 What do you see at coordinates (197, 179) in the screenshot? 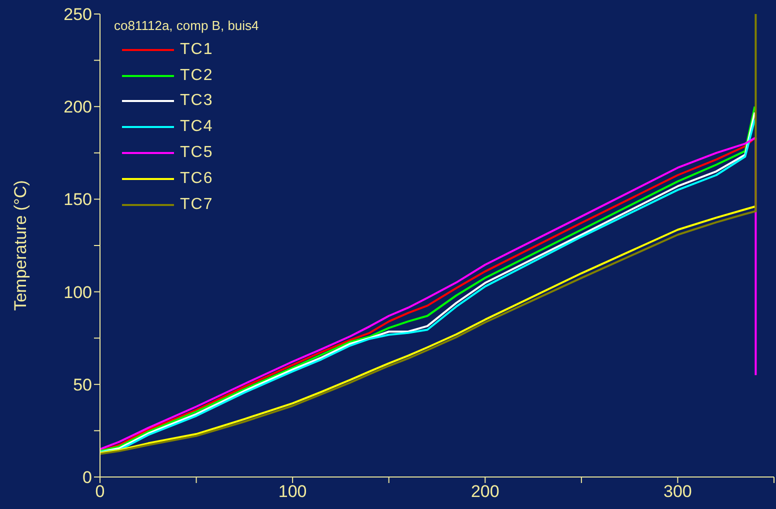
I see `legend-label: TC6` at bounding box center [197, 179].